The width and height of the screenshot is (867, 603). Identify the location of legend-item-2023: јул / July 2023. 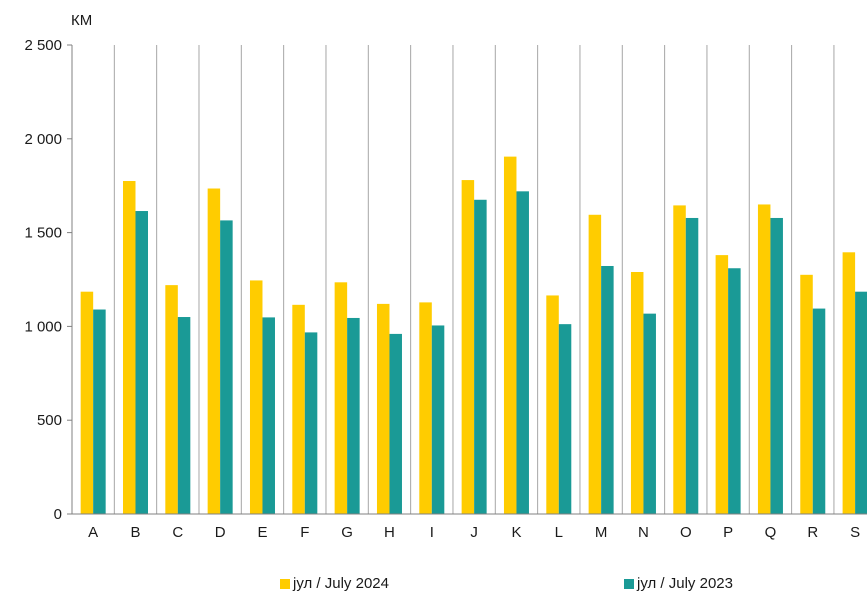
(678, 583).